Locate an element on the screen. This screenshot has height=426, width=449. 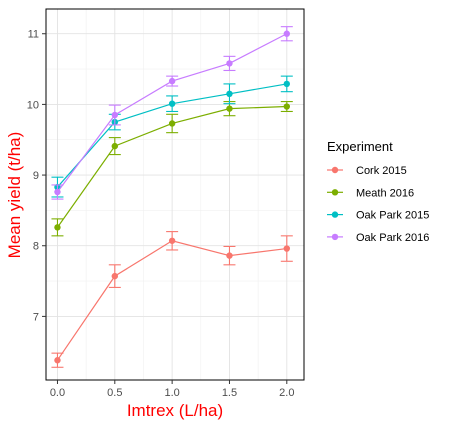
y-tick-label: 10 is located at coordinates (33, 105).